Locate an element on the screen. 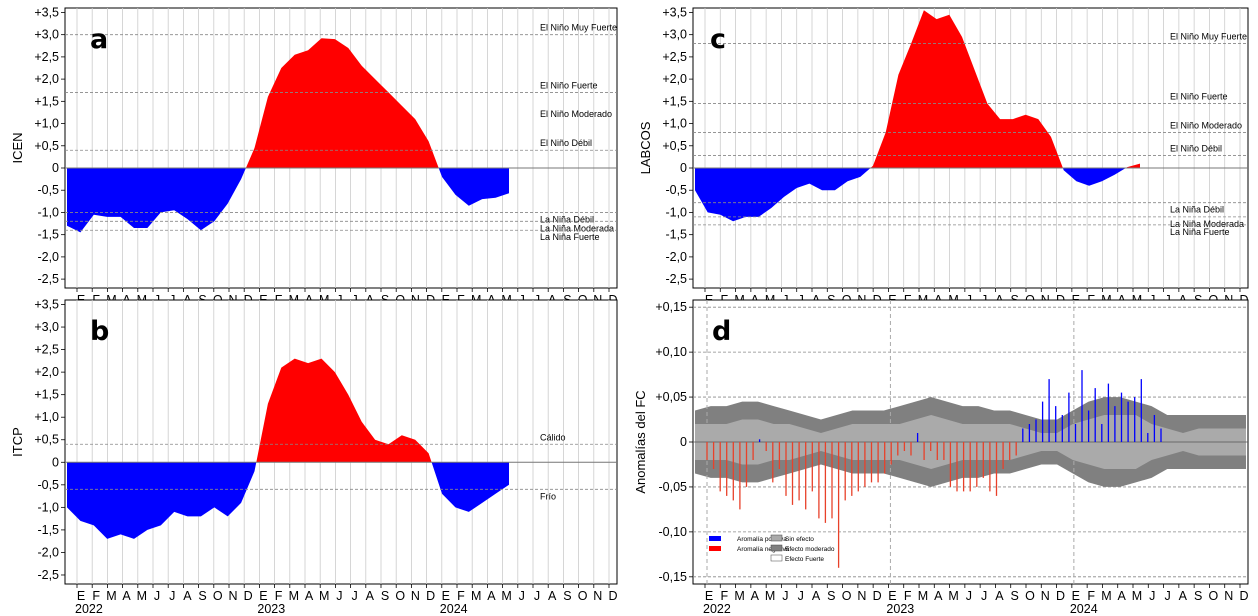 This screenshot has height=616, width=1258. threshold-label: Cálido is located at coordinates (553, 437).